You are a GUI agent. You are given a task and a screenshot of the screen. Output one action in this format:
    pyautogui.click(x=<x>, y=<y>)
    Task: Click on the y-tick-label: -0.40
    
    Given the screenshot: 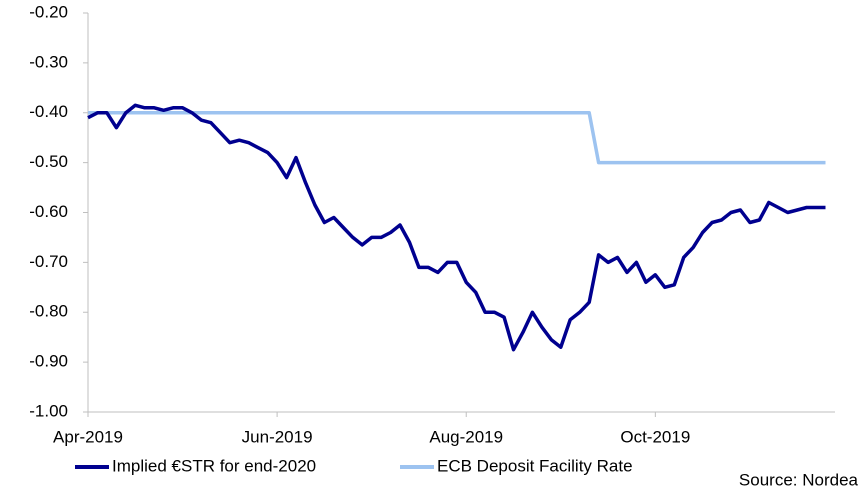 What is the action you would take?
    pyautogui.click(x=48, y=111)
    